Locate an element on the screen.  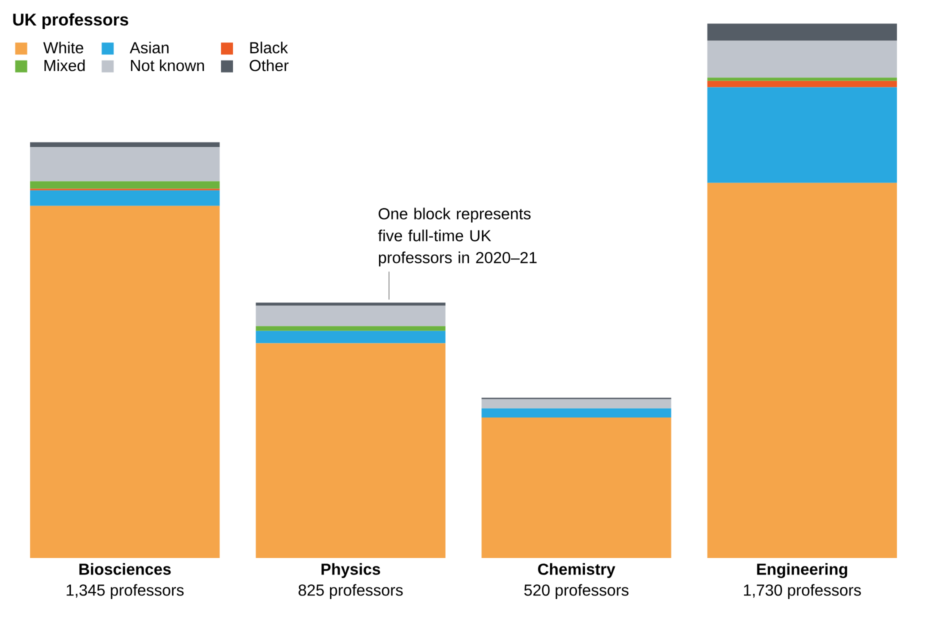
legend-label: Other is located at coordinates (269, 65).